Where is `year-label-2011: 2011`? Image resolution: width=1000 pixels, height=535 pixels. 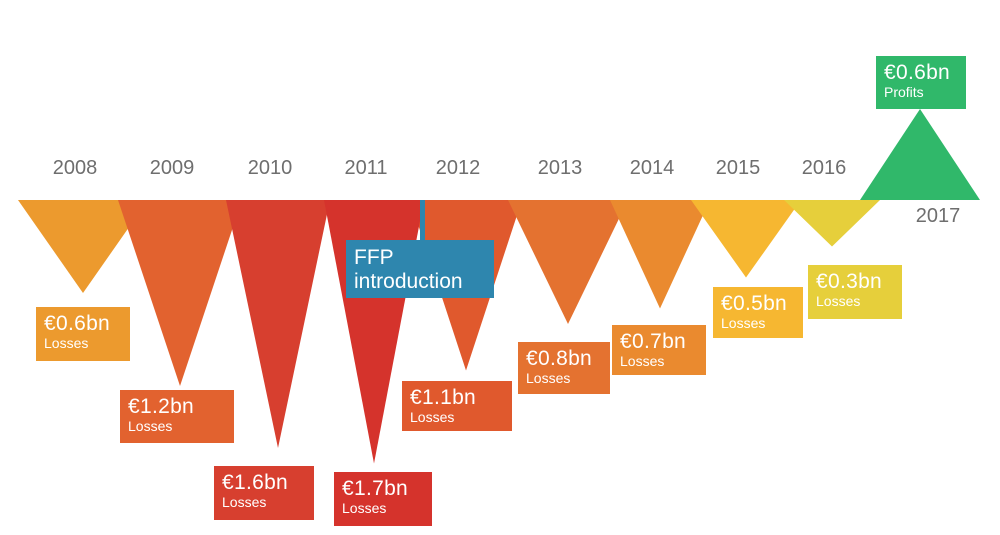
year-label-2011: 2011 is located at coordinates (366, 168).